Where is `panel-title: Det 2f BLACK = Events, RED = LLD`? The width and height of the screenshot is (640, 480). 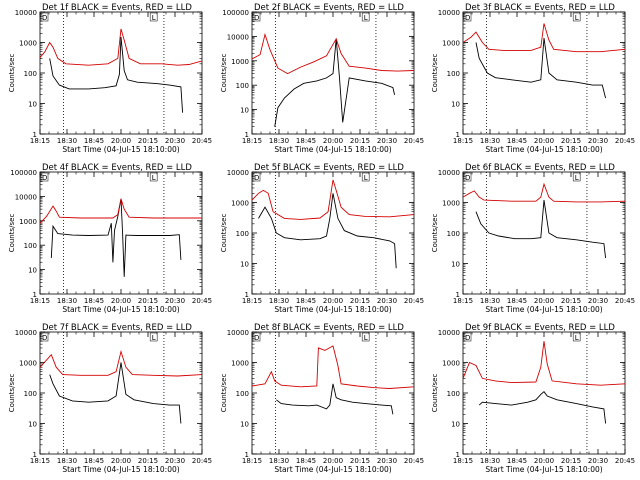
panel-title: Det 2f BLACK = Events, RED = LLD is located at coordinates (329, 8).